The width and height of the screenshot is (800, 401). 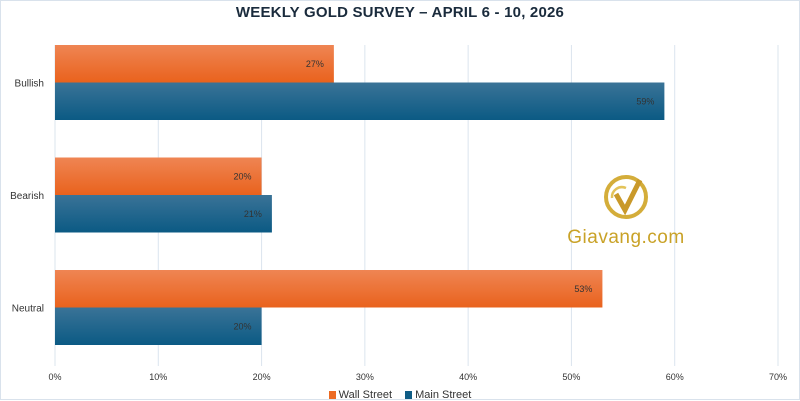 I want to click on category-label: Neutral, so click(x=28, y=309).